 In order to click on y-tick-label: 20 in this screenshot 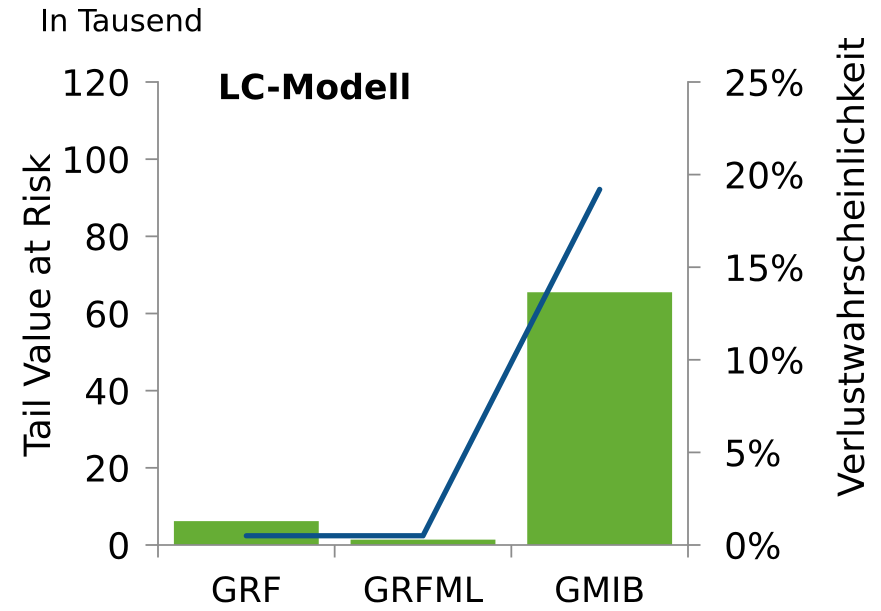, I will do `click(107, 468)`.